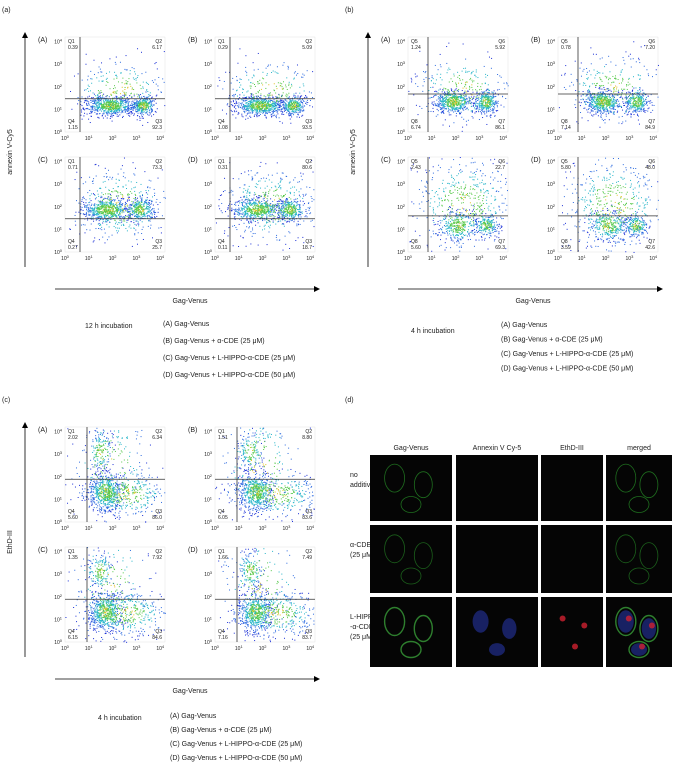  Describe the element at coordinates (158, 42) in the screenshot. I see `quadrant-name: Q2` at that location.